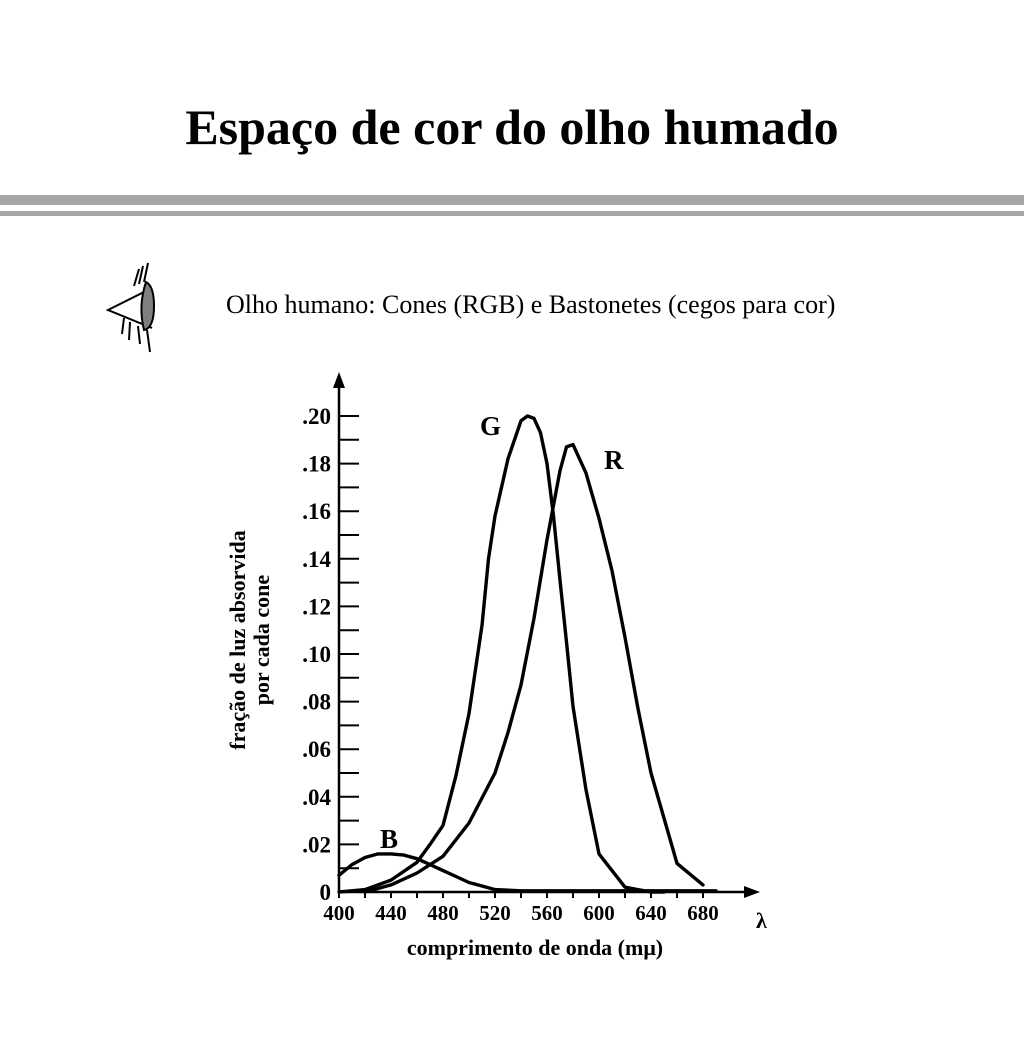 The image size is (1024, 1051). I want to click on eye-icon, so click(130, 307).